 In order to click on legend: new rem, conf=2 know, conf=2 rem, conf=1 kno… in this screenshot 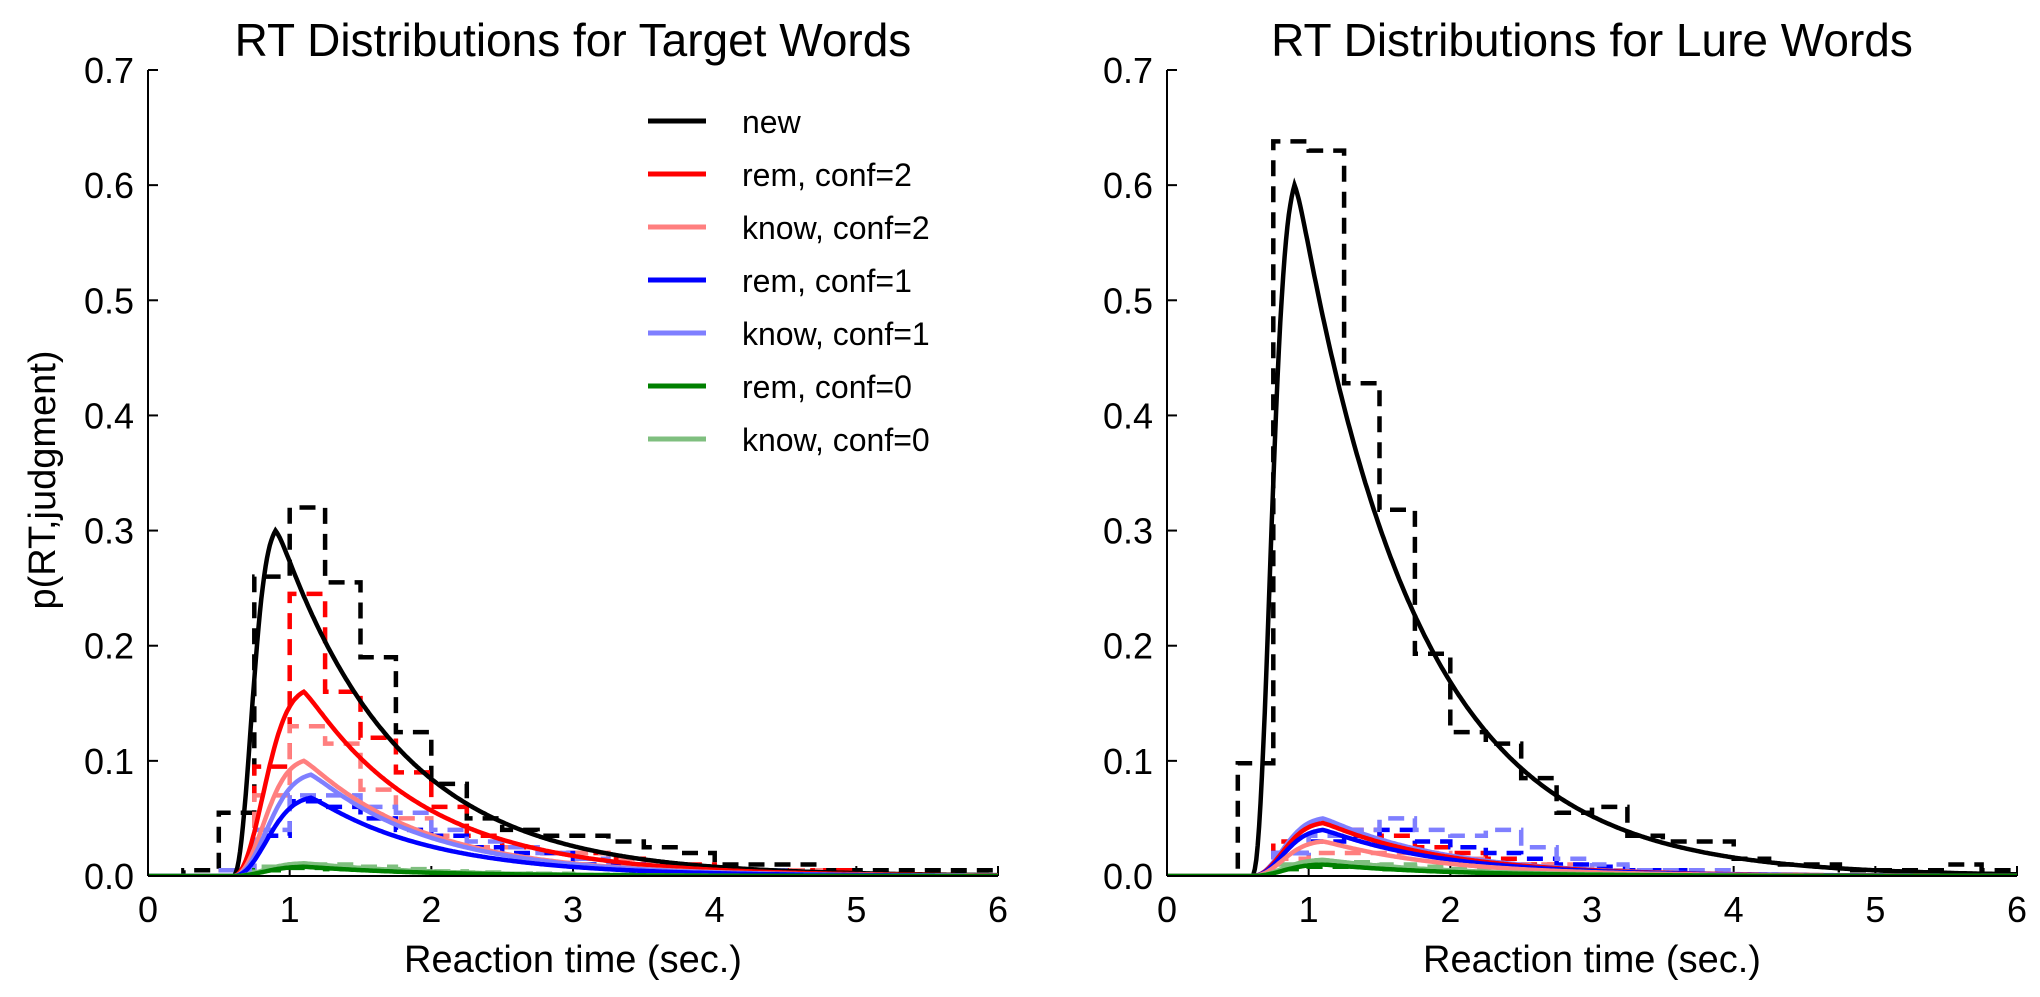, I will do `click(789, 281)`.